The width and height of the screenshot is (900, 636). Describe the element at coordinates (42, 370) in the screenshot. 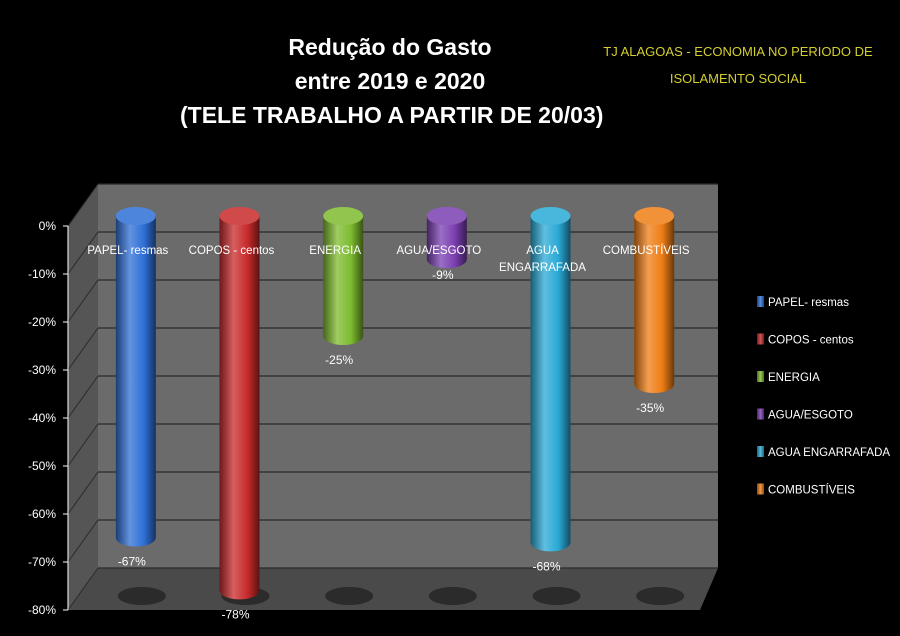

I see `y-tick-label: -30%` at that location.